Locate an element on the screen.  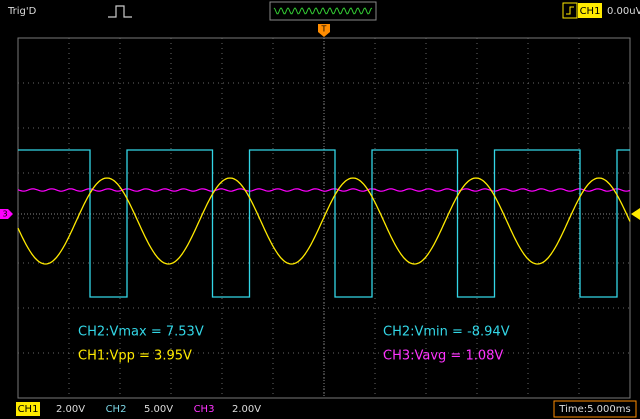
channel-name: CH1 is located at coordinates (28, 409).